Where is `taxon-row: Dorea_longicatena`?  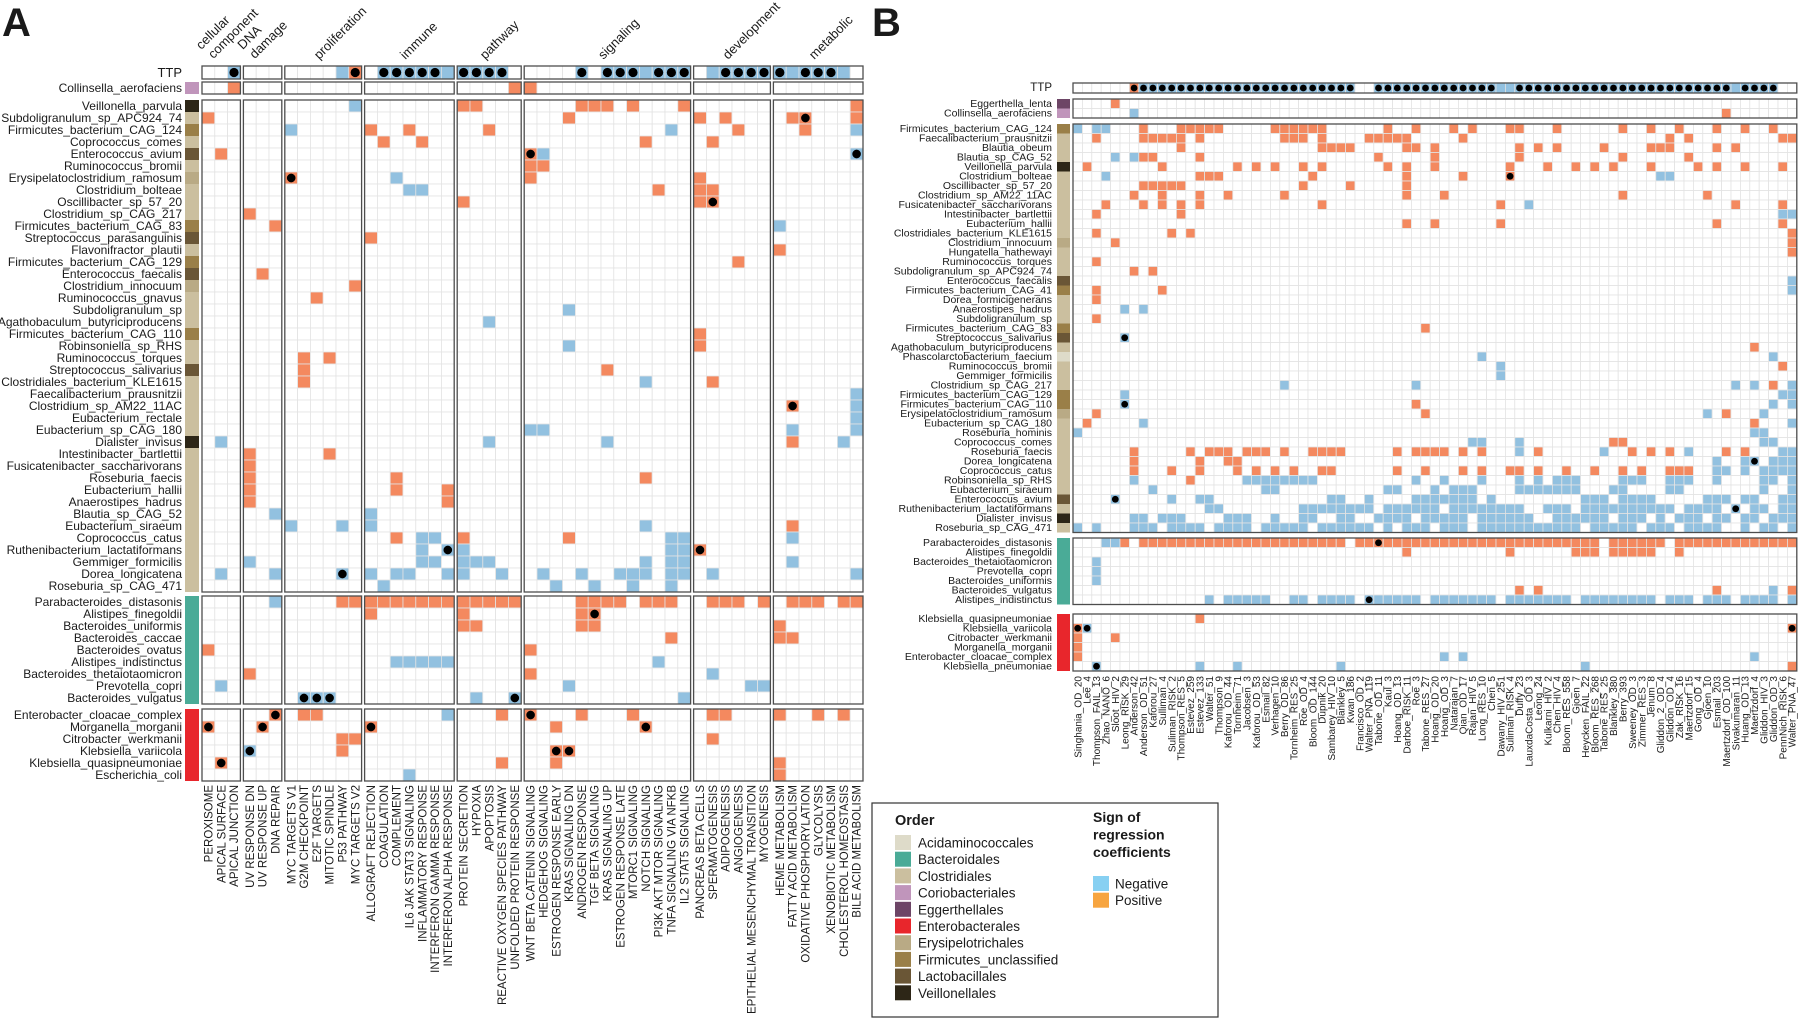
taxon-row: Dorea_longicatena is located at coordinates (472, 574).